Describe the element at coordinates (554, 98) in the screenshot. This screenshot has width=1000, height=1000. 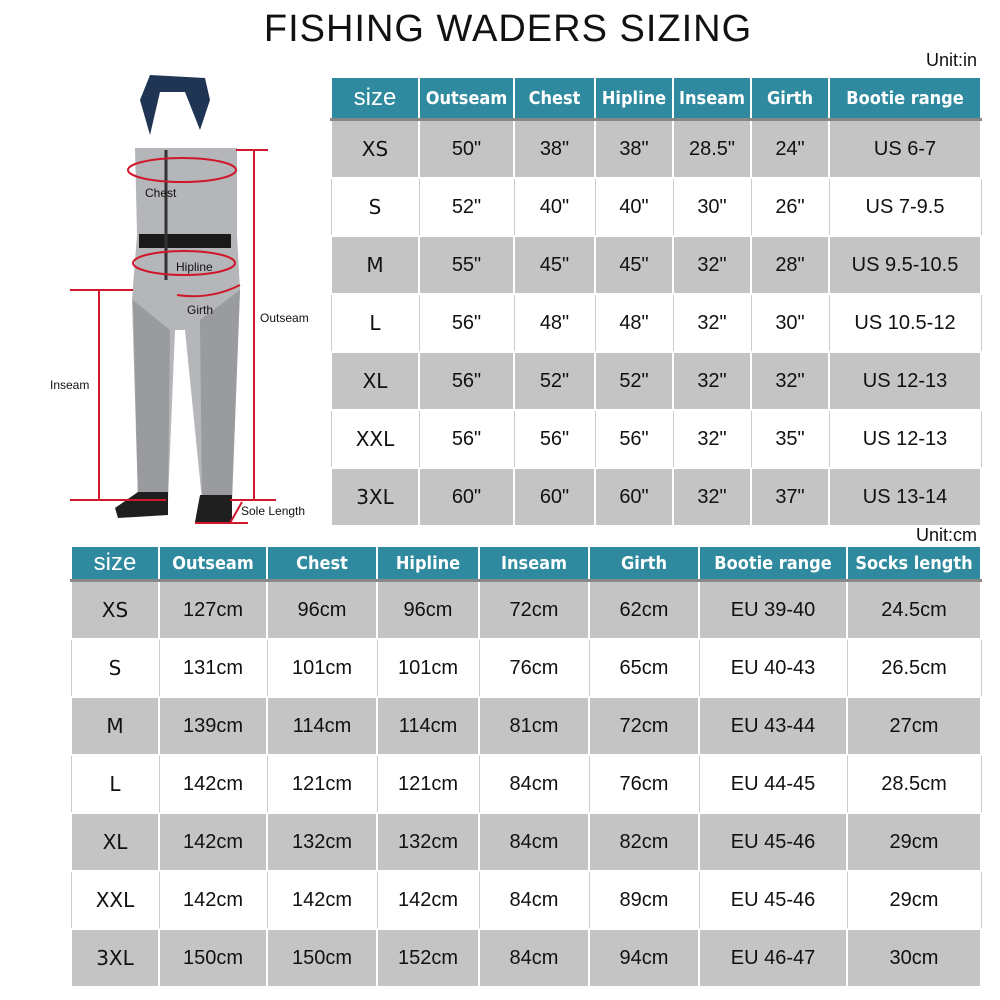
I see `column-header: Chest` at that location.